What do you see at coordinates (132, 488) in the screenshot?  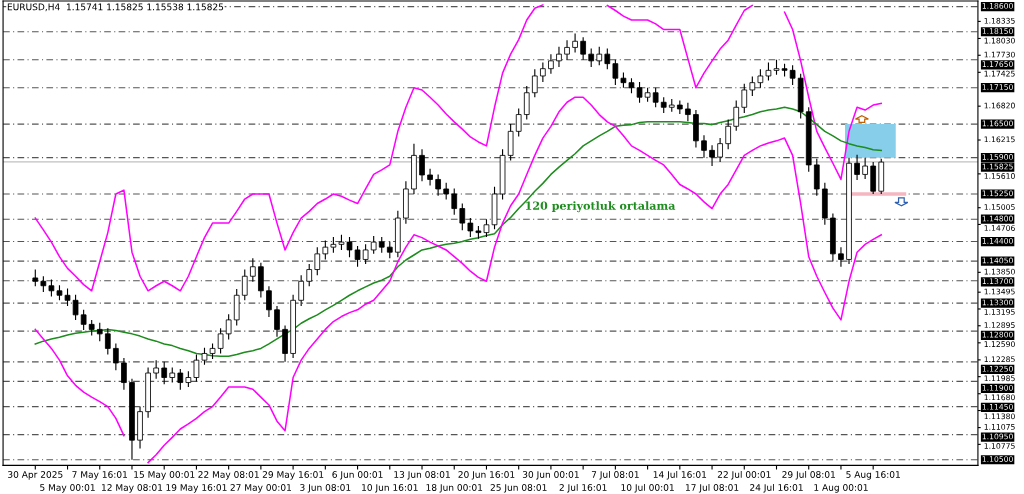 I see `x-tick-label: 12 May 08:01` at bounding box center [132, 488].